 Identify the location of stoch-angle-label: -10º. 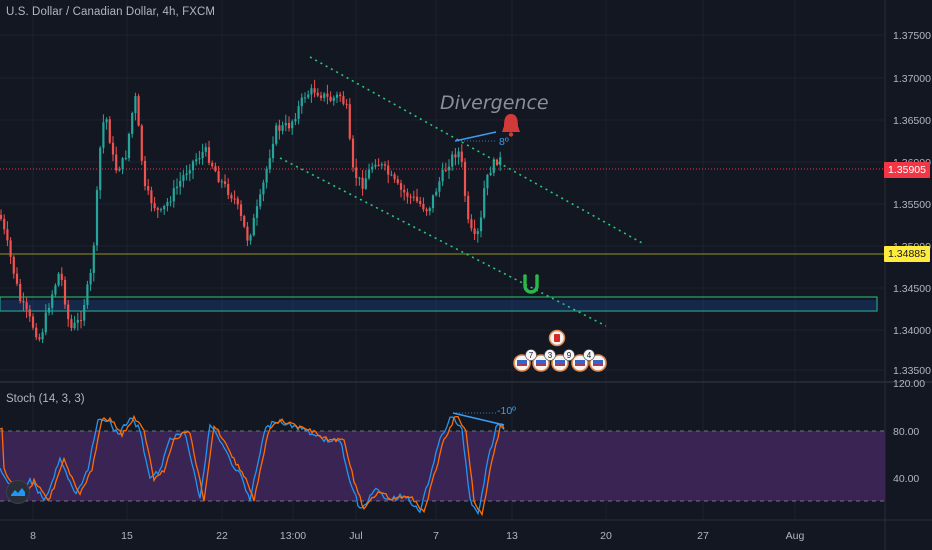
(506, 411).